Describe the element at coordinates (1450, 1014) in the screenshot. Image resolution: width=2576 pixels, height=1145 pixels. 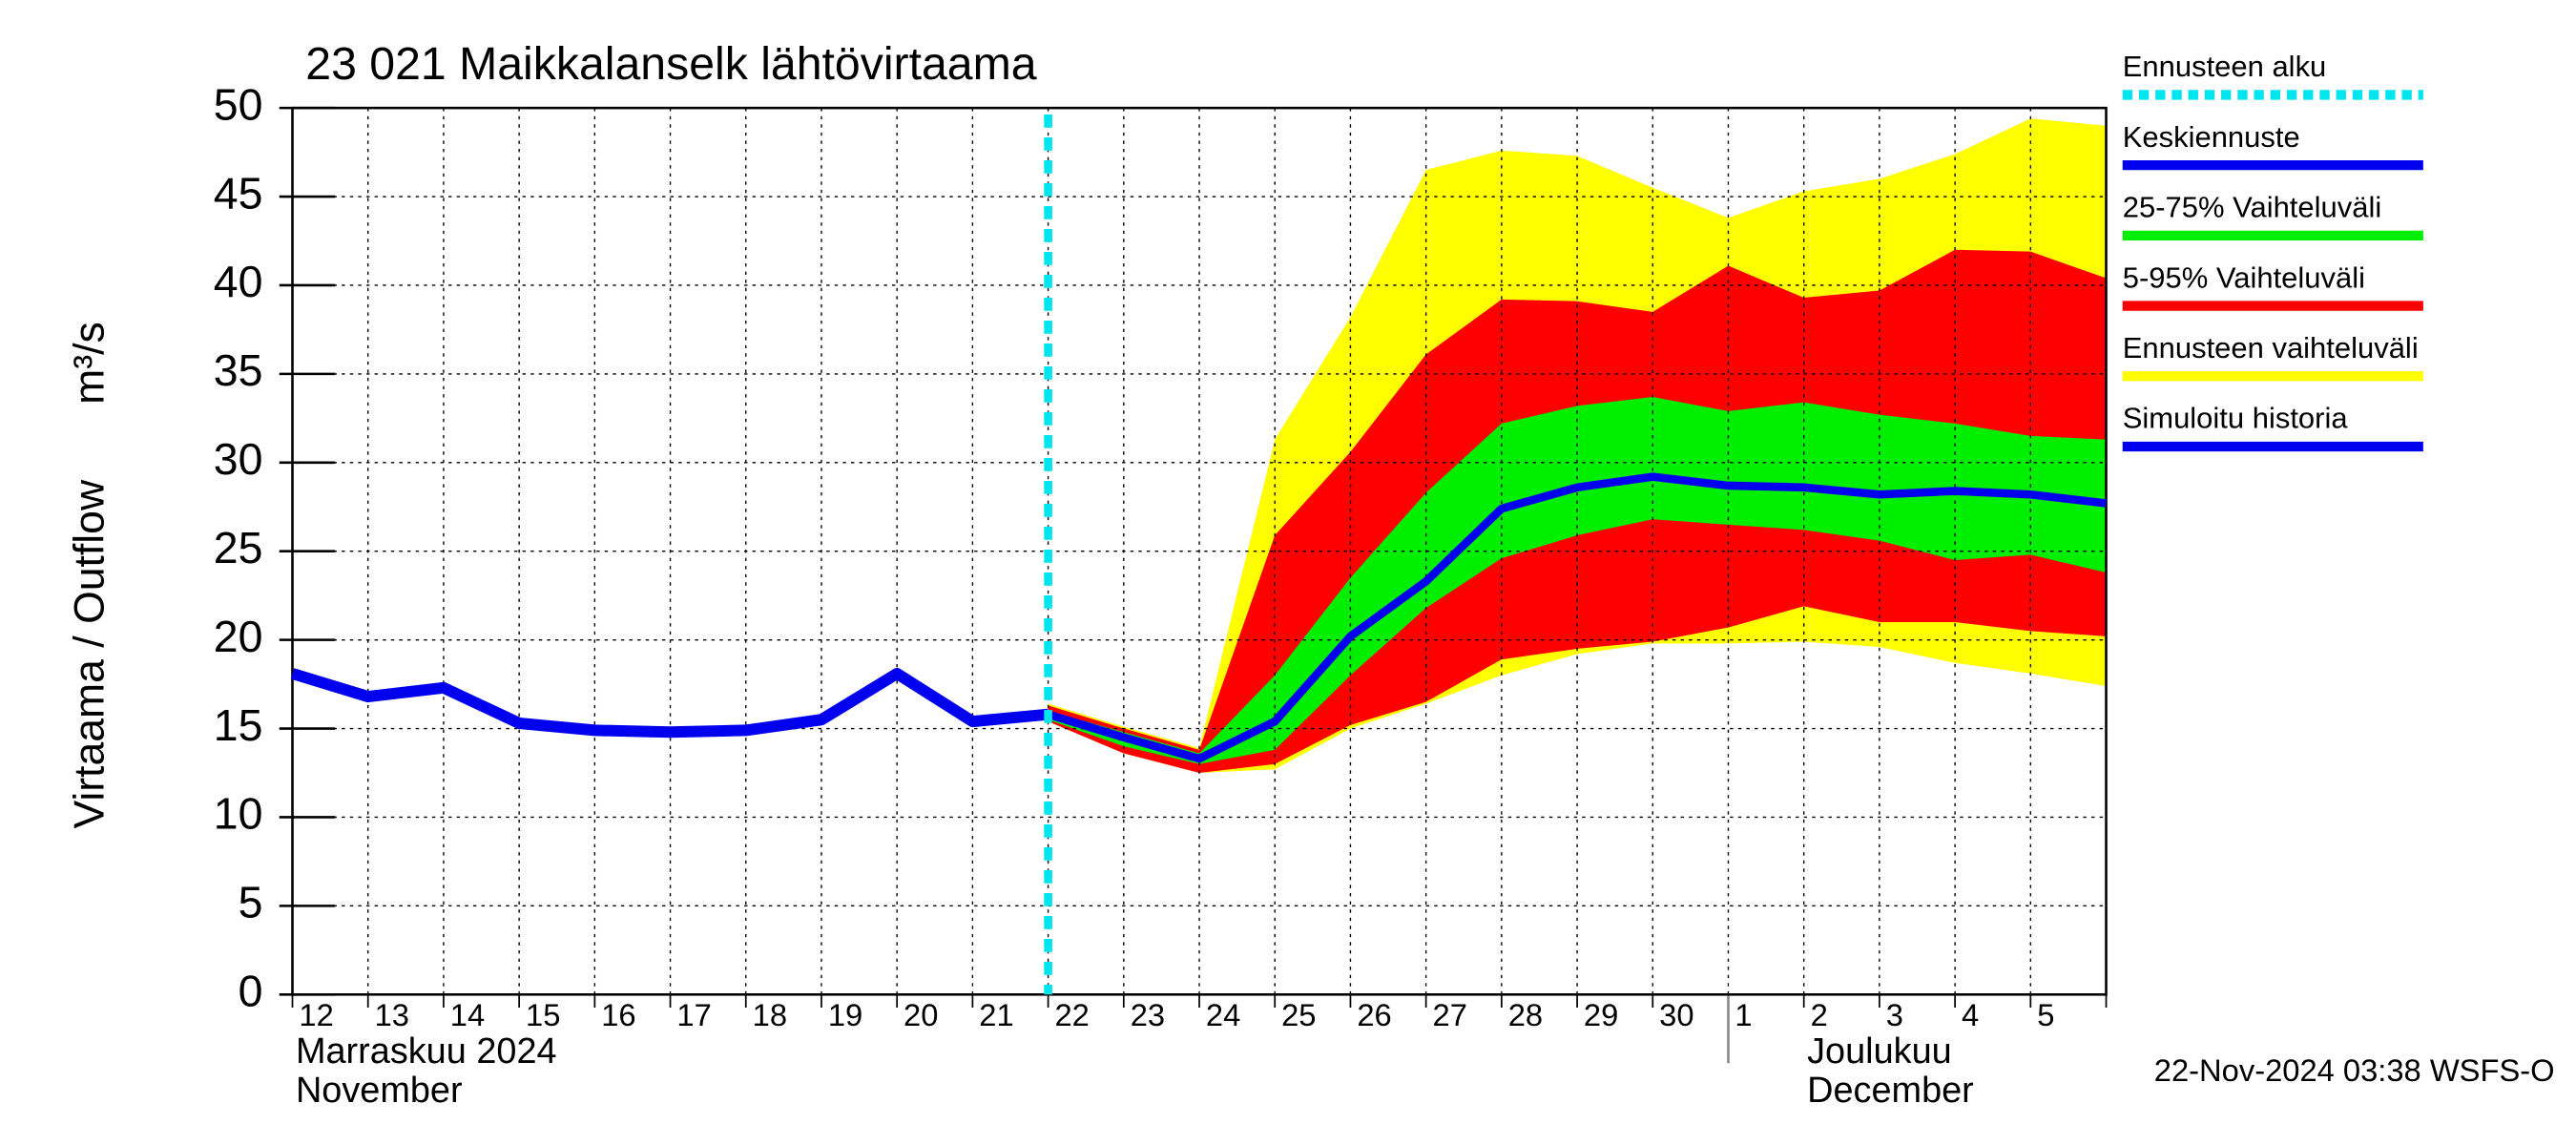
I see `x-tick-label: 27` at that location.